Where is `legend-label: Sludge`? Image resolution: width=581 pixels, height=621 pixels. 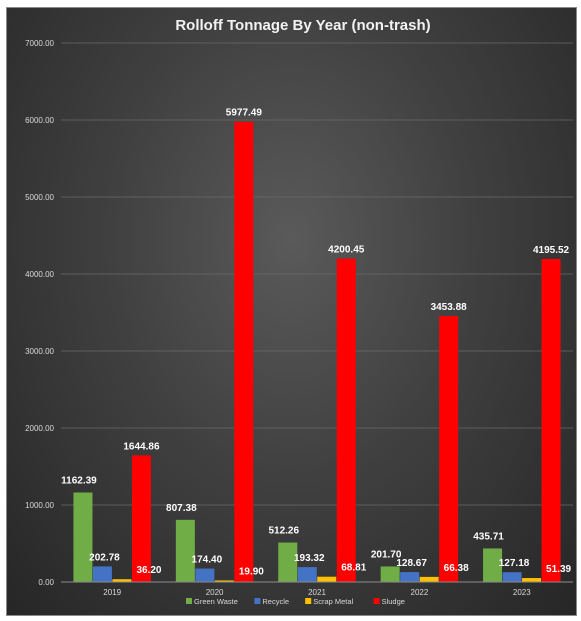 legend-label: Sludge is located at coordinates (393, 601).